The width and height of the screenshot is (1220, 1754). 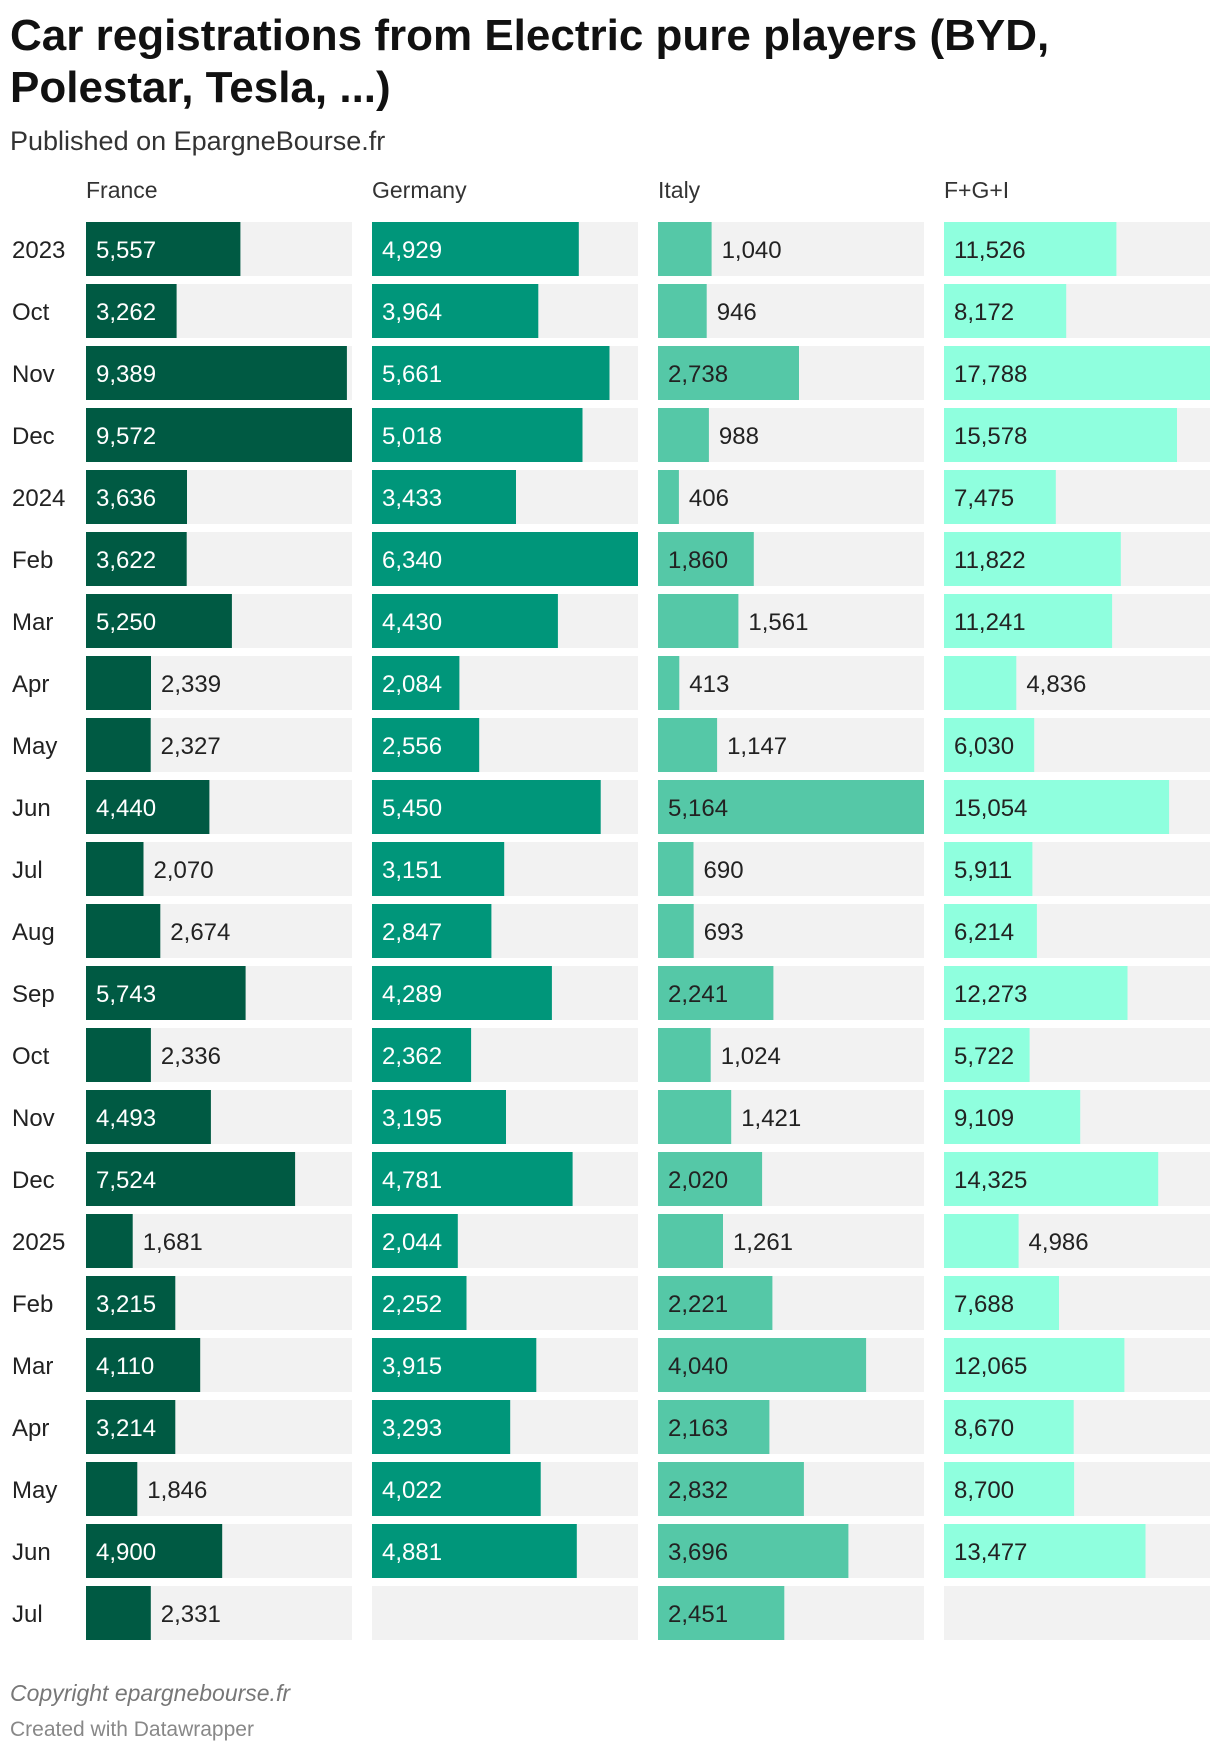 What do you see at coordinates (198, 141) in the screenshot?
I see `chart-subtitle: Published on EpargneBourse.fr` at bounding box center [198, 141].